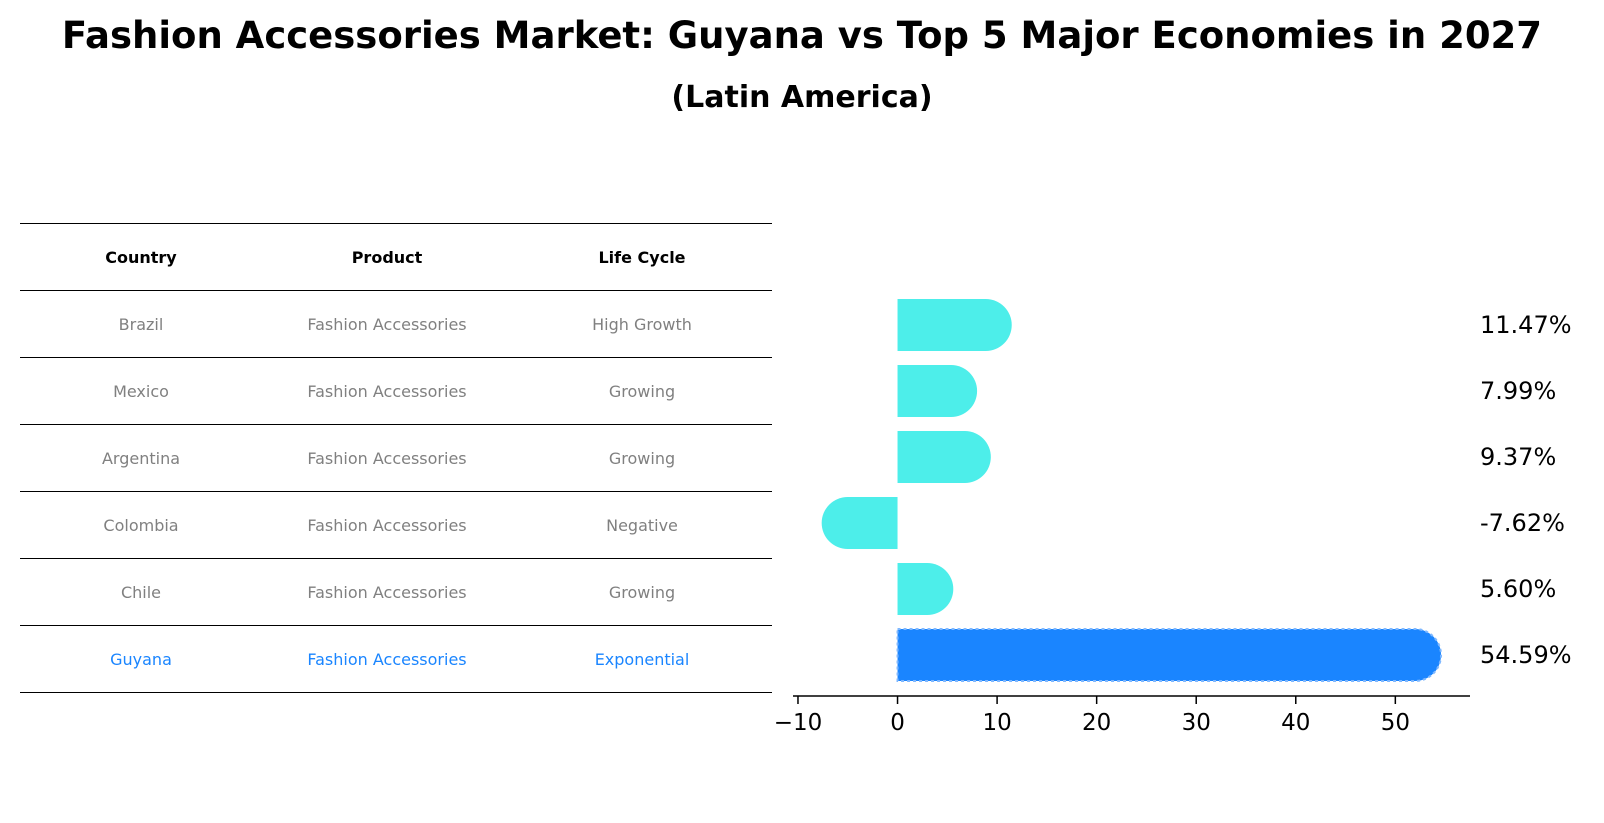  What do you see at coordinates (1522, 523) in the screenshot?
I see `value-label-colombia: -7.62%` at bounding box center [1522, 523].